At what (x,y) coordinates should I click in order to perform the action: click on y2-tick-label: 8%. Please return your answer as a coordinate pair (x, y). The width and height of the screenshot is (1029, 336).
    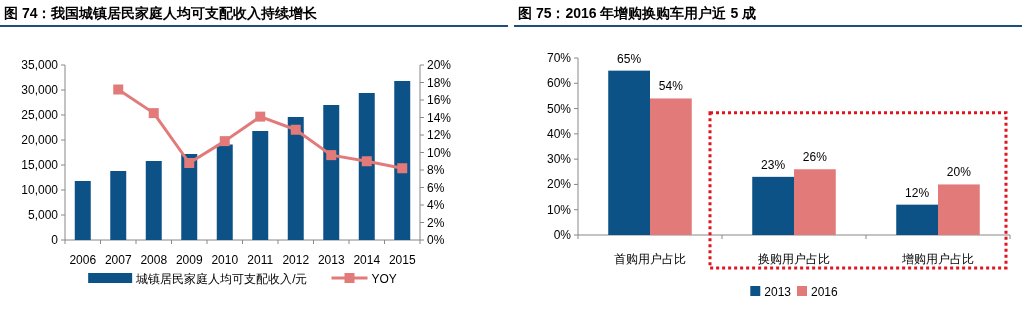
    Looking at the image, I should click on (436, 170).